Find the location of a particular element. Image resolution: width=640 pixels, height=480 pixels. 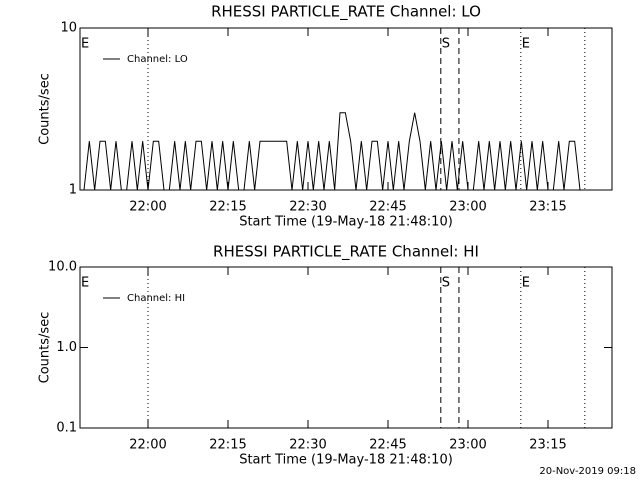

y-tick-label: 10 is located at coordinates (68, 28).